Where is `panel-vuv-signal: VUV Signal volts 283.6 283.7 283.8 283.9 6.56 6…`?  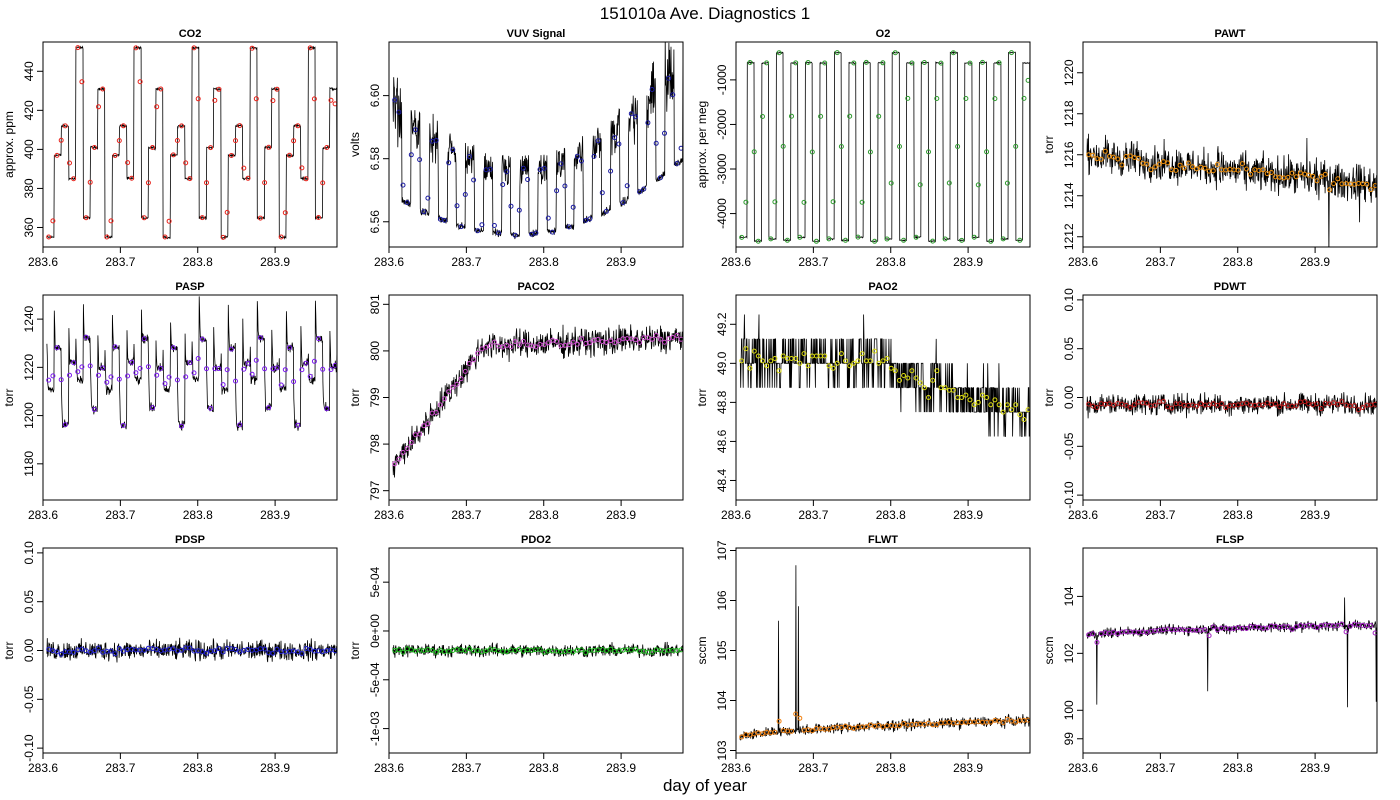
panel-vuv-signal: VUV Signal volts 283.6 283.7 283.8 283.9 6.56 6… is located at coordinates (516, 148).